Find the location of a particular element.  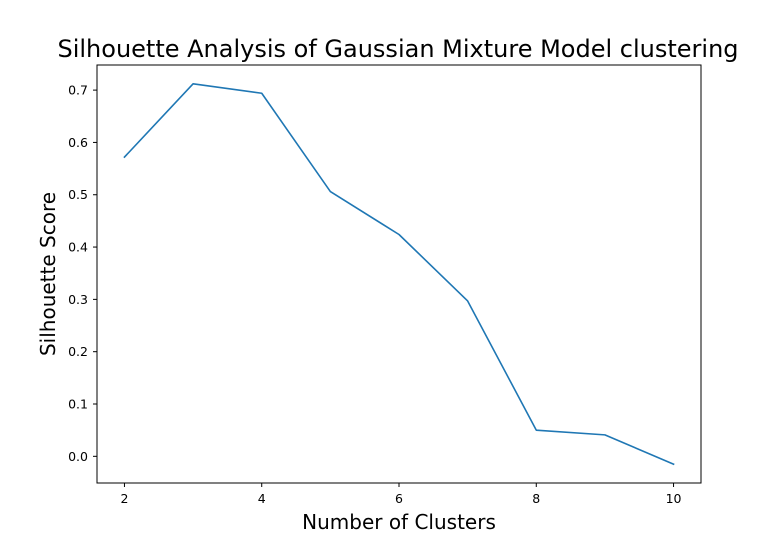

x-axis-ticks: 2 4 6 8 10 is located at coordinates (401, 494).